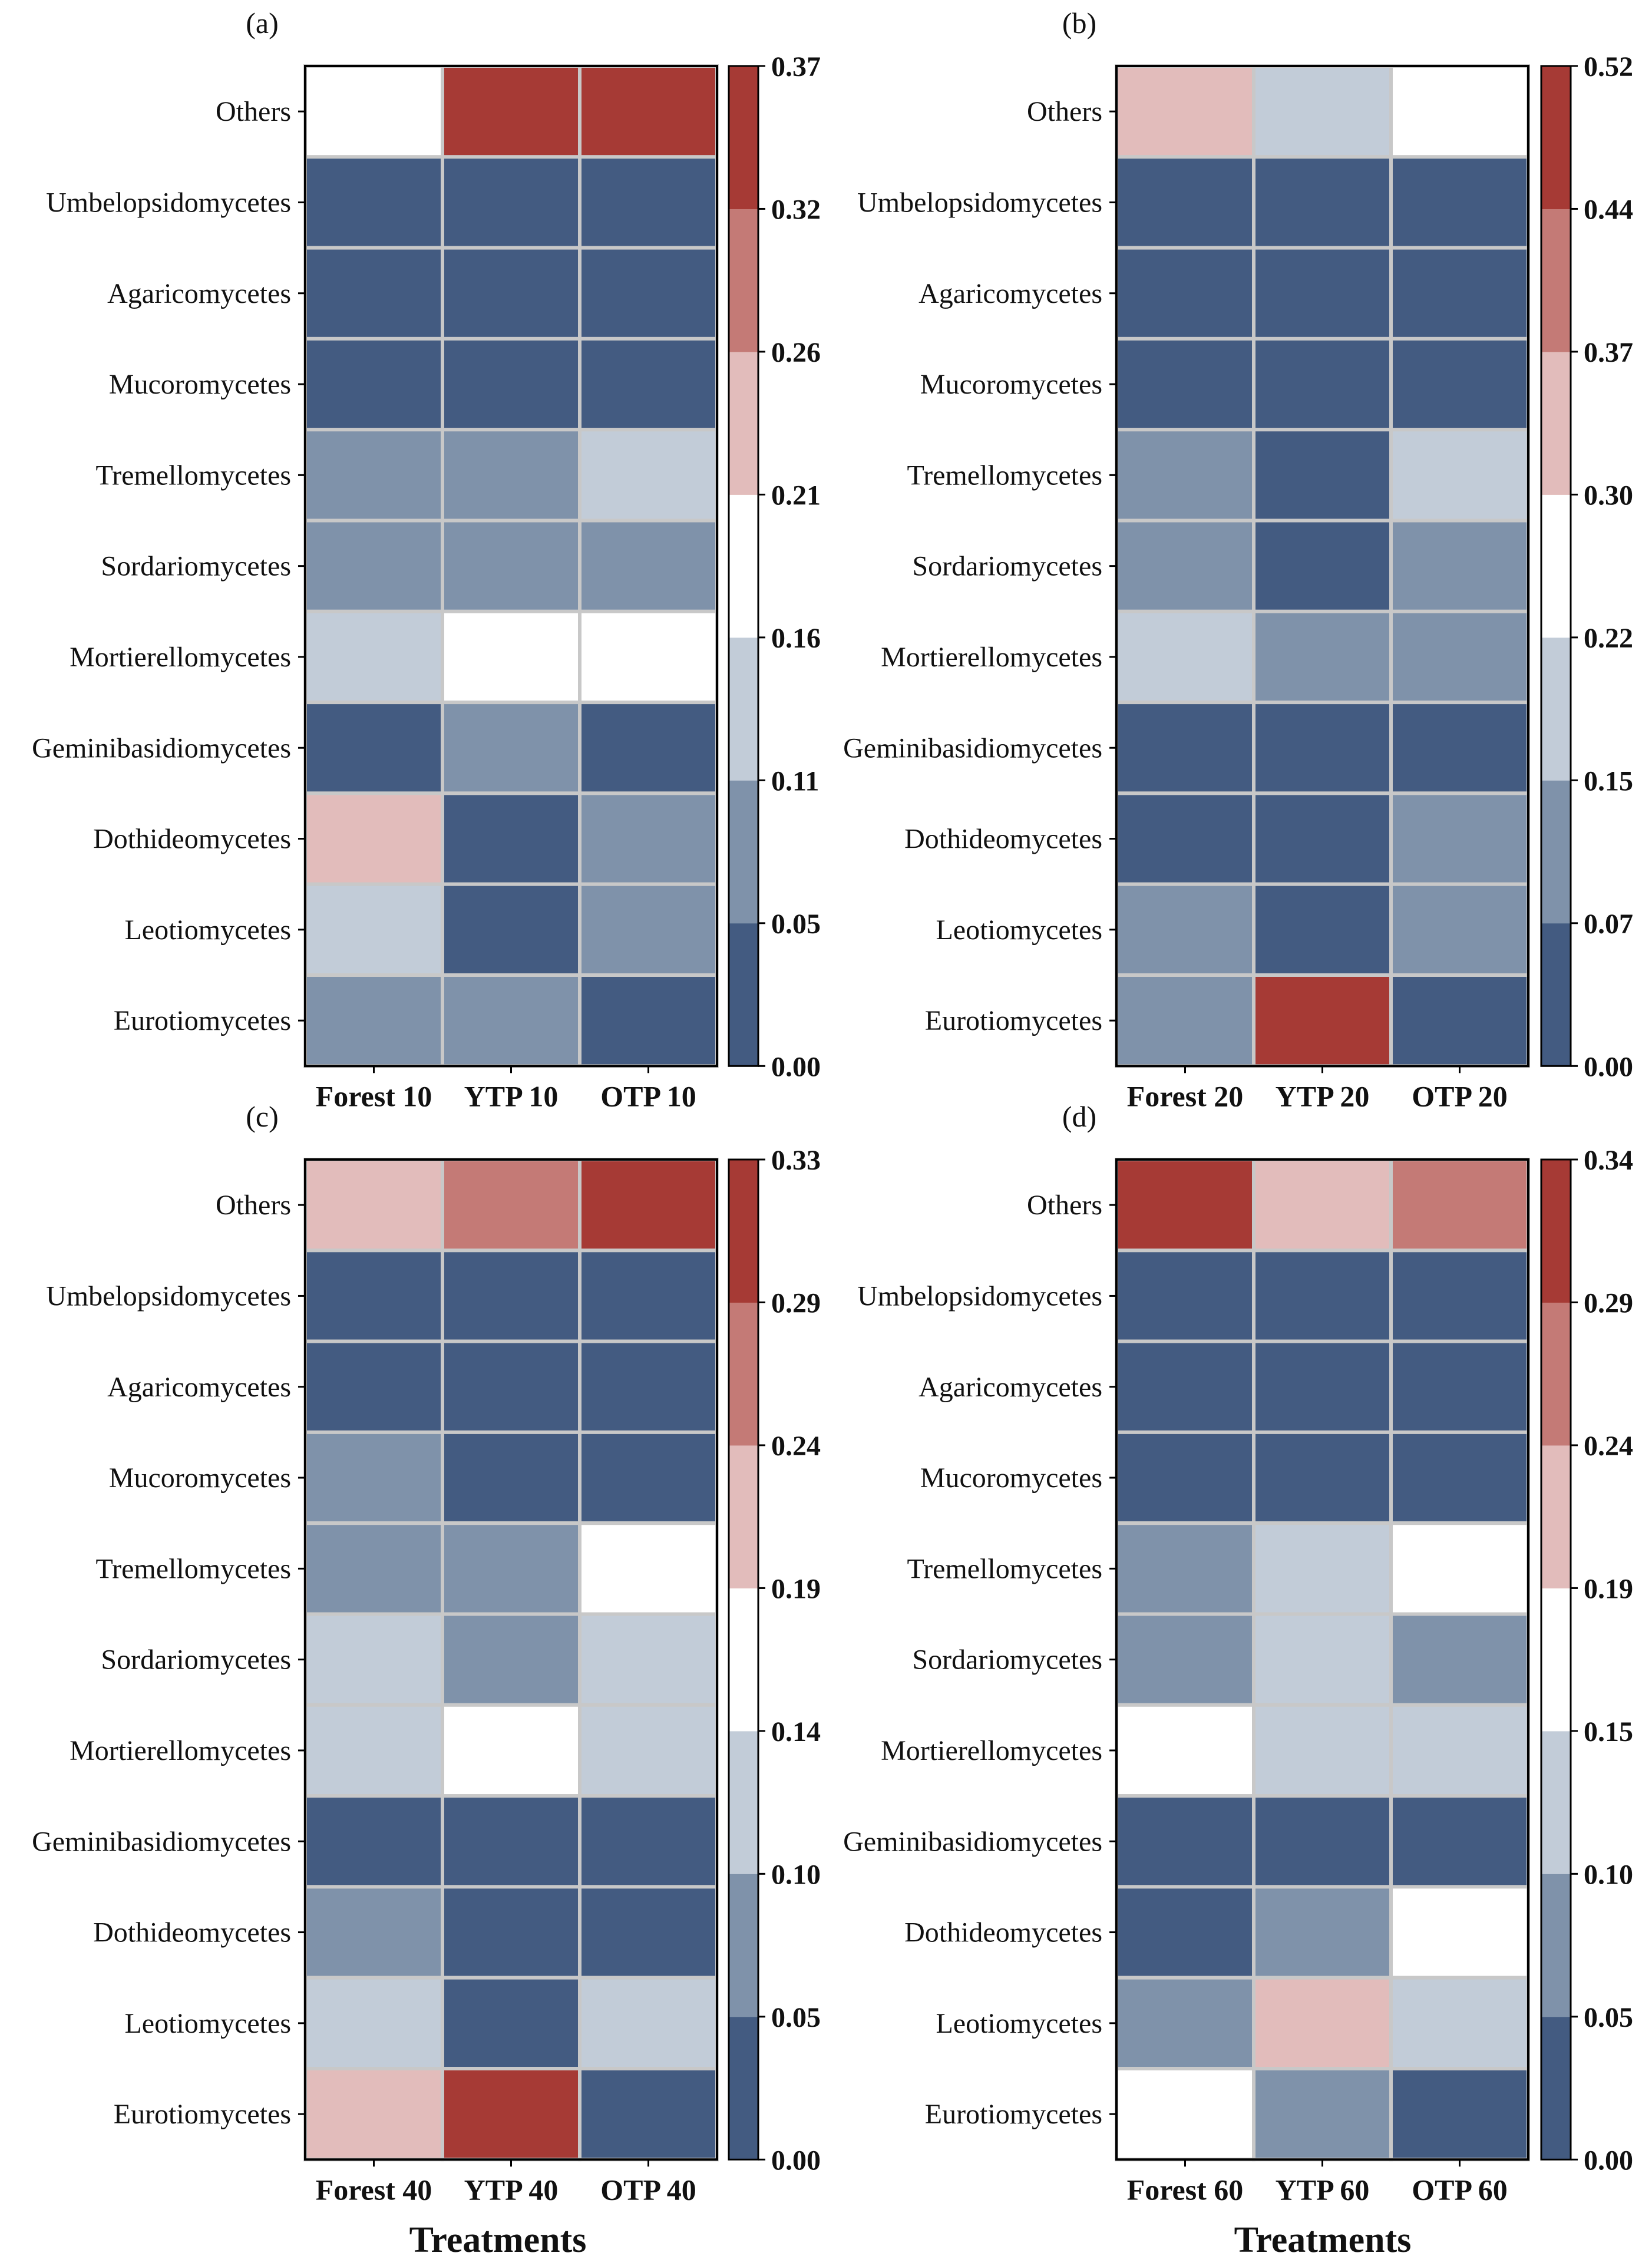  I want to click on colorbar-tick-label: 0.24, so click(1608, 1446).